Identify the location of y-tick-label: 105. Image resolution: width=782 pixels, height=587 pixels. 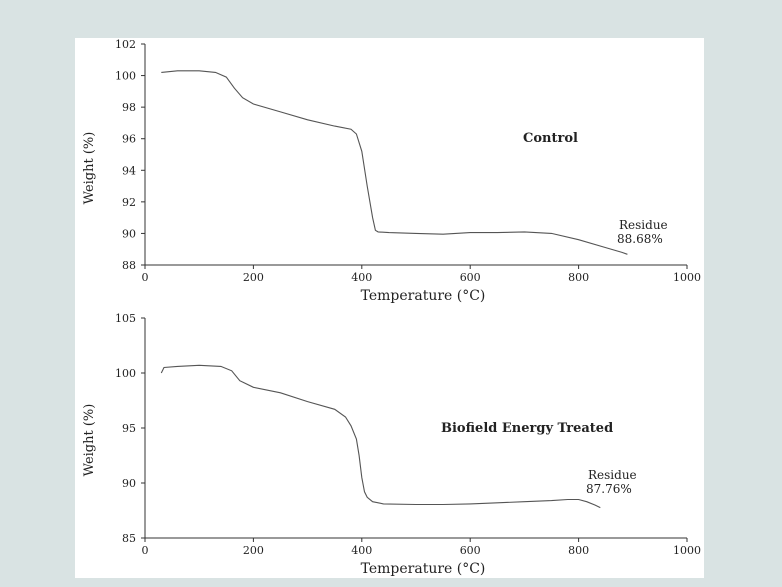
(125, 318).